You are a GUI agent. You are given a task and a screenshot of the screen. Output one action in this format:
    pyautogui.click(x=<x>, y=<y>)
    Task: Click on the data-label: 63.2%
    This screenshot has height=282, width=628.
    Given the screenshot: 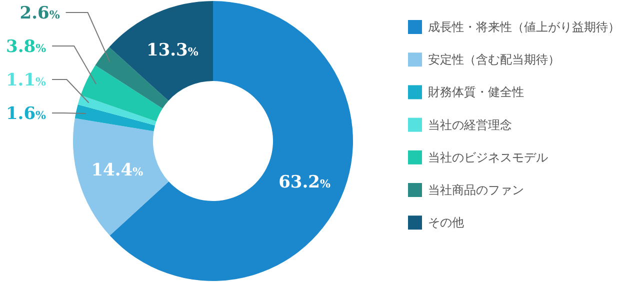 What is the action you would take?
    pyautogui.click(x=304, y=182)
    